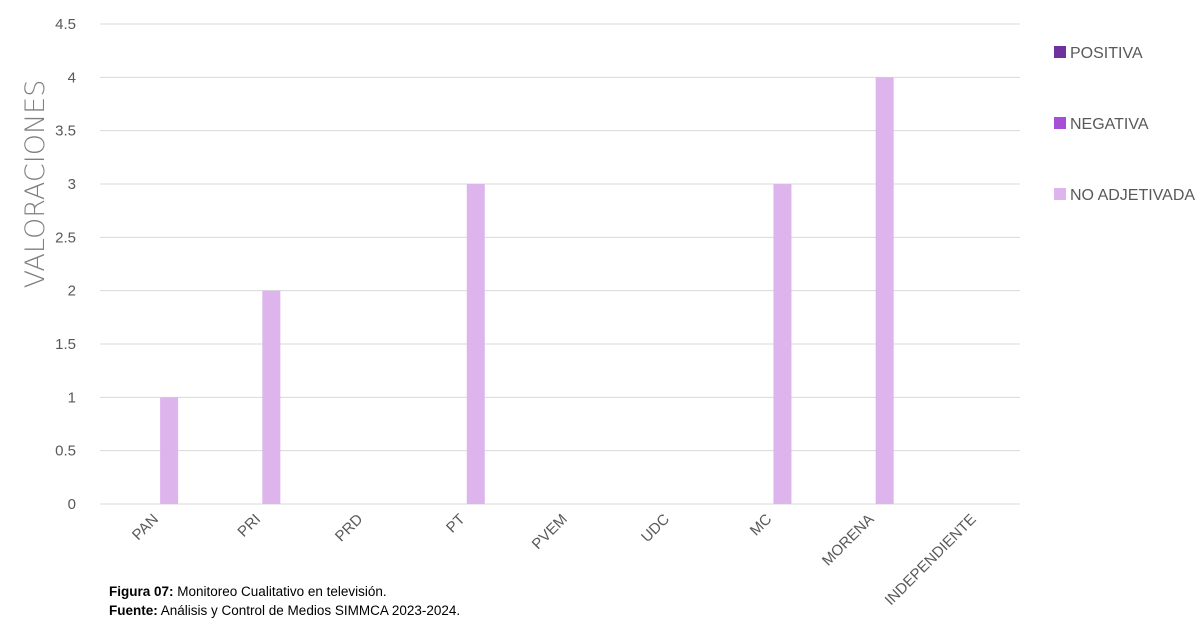 The image size is (1199, 623). I want to click on y-axis-label: VALORACIONES, so click(35, 184).